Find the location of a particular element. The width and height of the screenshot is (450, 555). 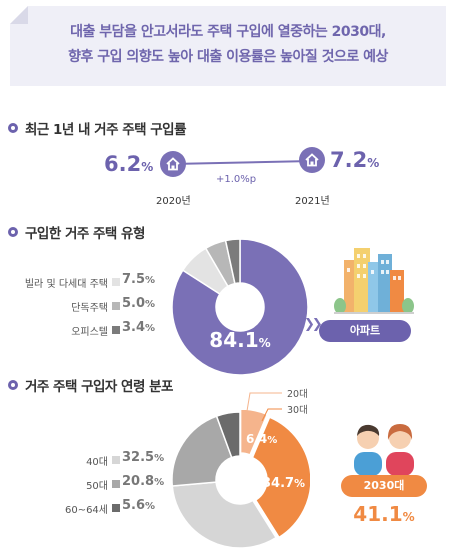

age-2030-badge: 2030대 is located at coordinates (384, 486).